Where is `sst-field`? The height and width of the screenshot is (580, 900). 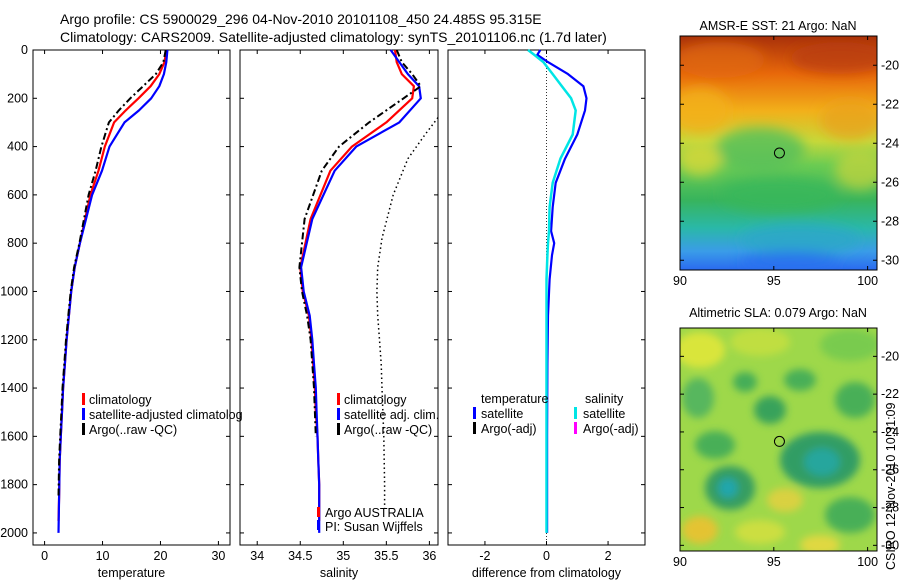
sst-field is located at coordinates (778, 153).